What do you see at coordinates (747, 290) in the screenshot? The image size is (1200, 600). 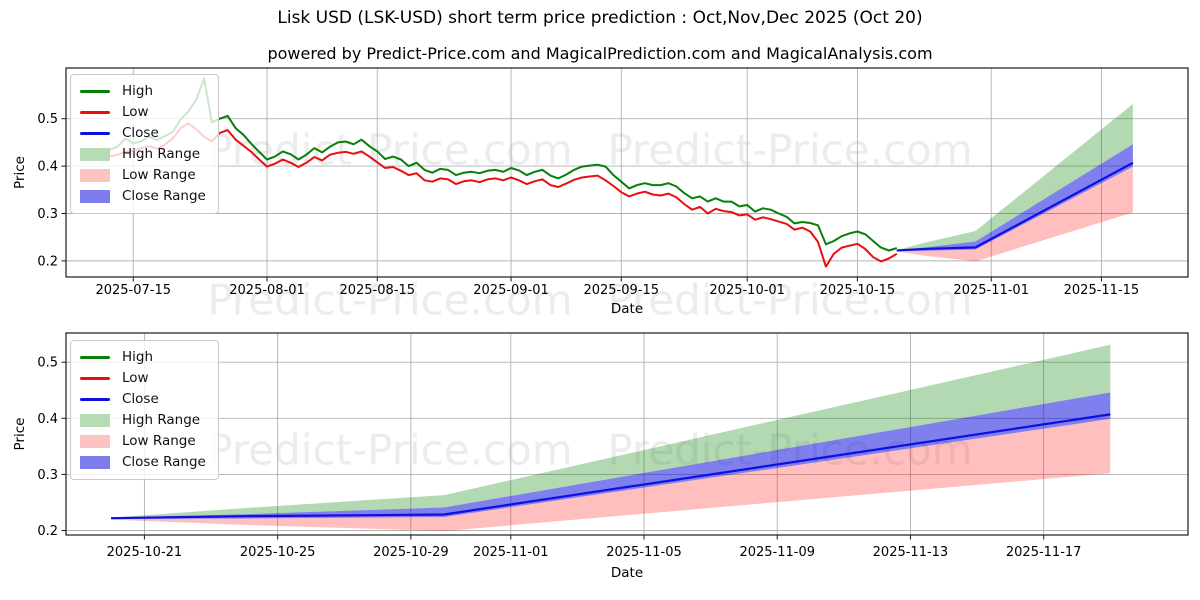 I see `x-tick-label: 2025-10-01` at bounding box center [747, 290].